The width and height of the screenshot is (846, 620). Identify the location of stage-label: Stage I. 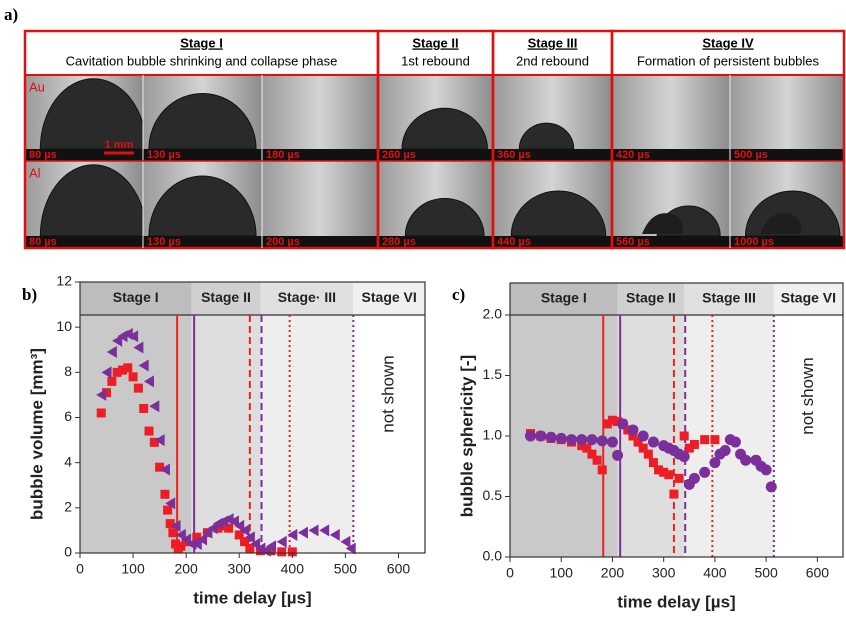
(564, 298).